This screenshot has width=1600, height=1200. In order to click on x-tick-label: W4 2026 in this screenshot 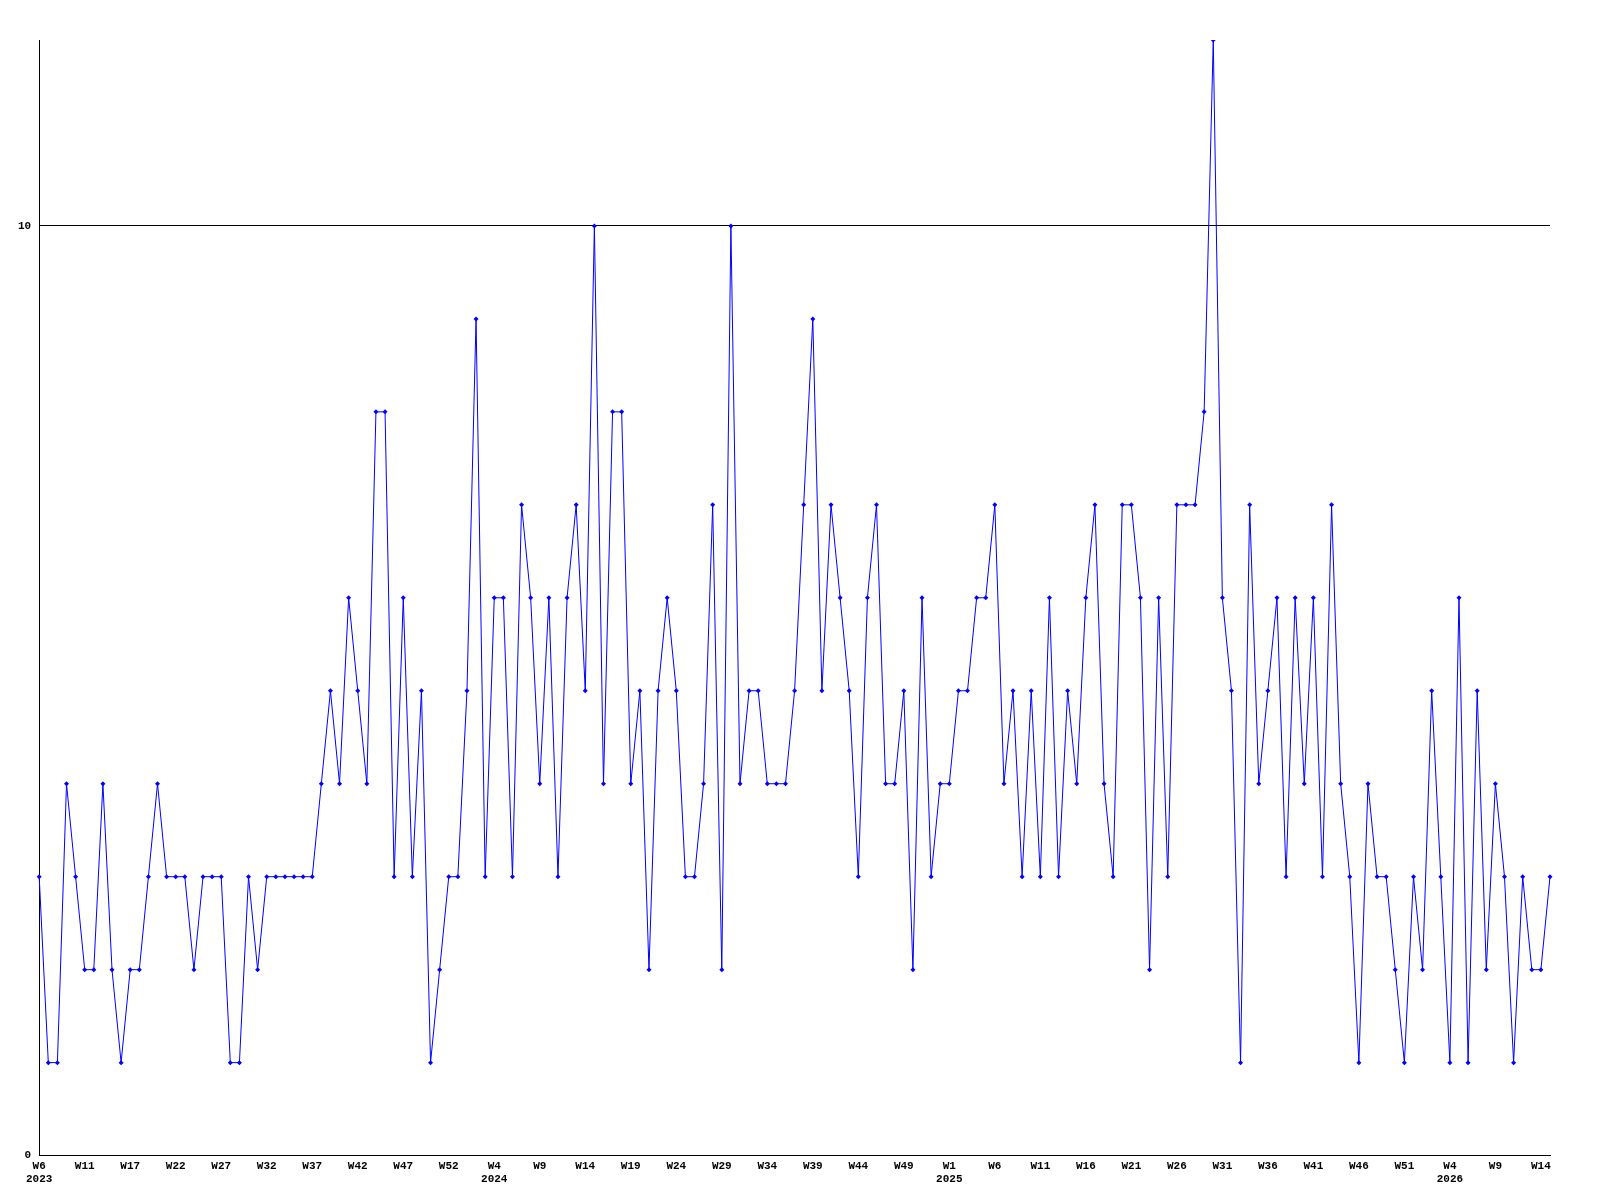, I will do `click(1450, 1172)`.